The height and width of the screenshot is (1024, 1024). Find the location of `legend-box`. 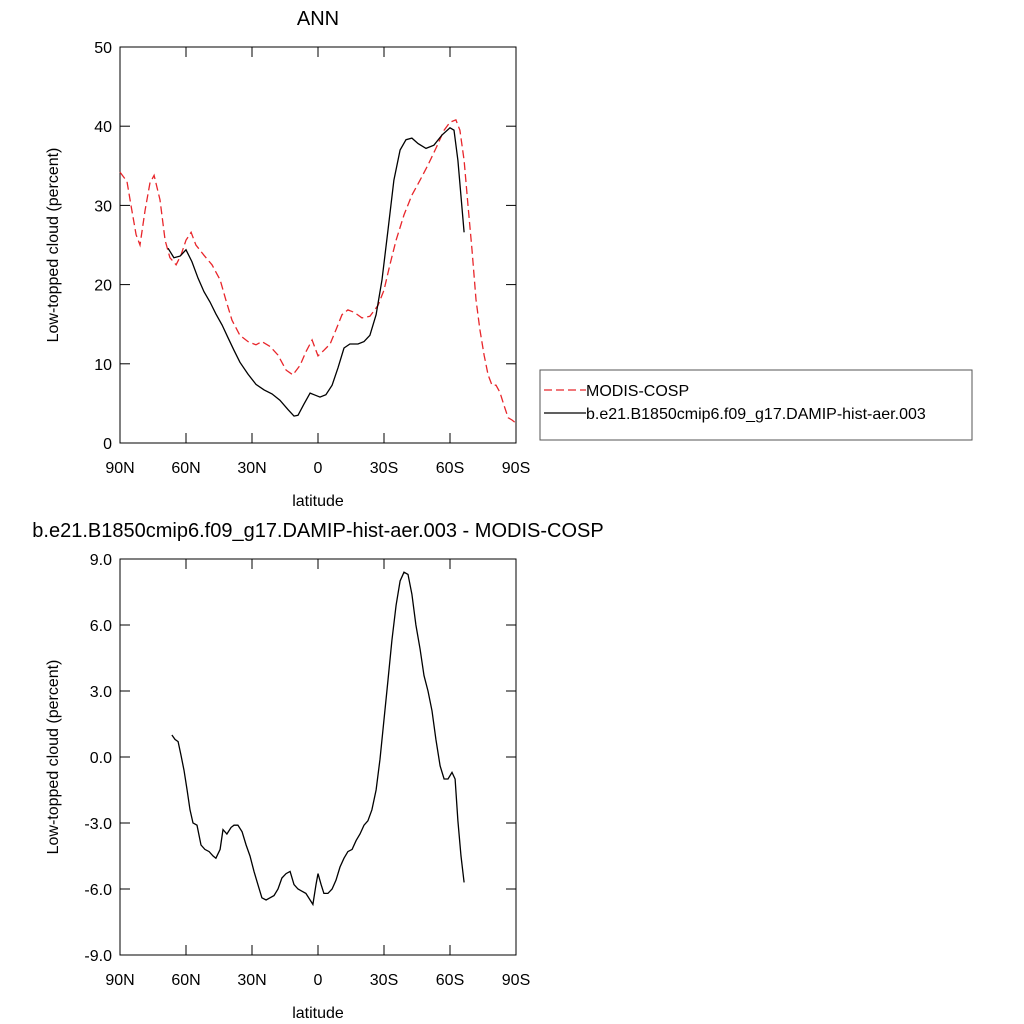

legend-box is located at coordinates (756, 405).